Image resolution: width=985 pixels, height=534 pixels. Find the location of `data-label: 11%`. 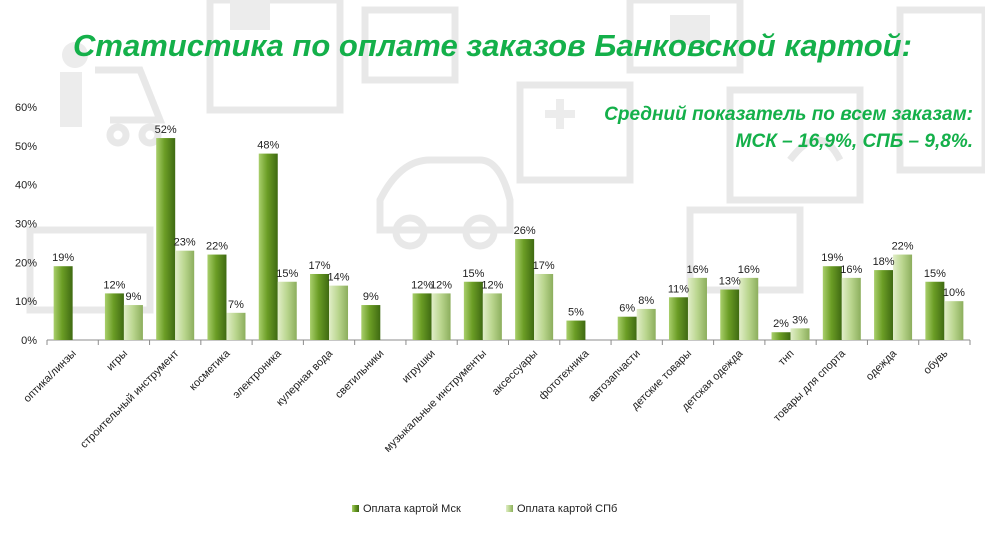

data-label: 11% is located at coordinates (678, 289).